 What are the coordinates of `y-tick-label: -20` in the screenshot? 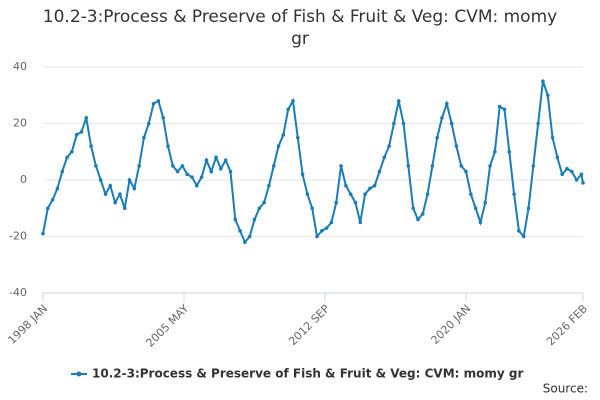 It's located at (18, 236).